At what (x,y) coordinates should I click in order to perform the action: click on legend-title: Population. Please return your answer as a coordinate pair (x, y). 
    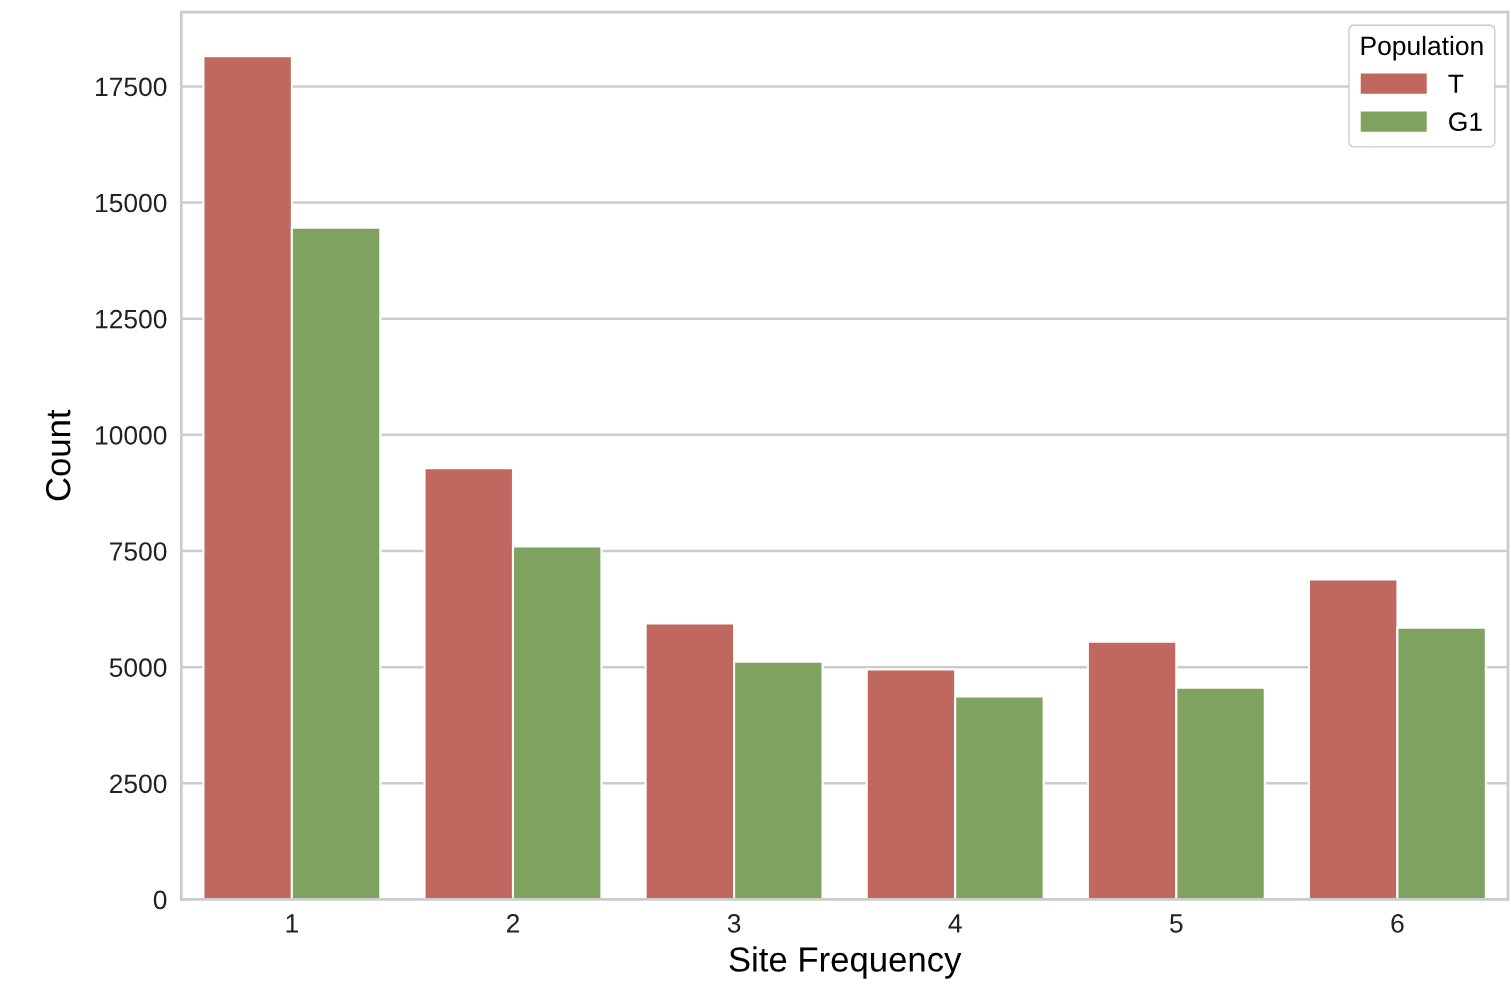
    Looking at the image, I should click on (1422, 48).